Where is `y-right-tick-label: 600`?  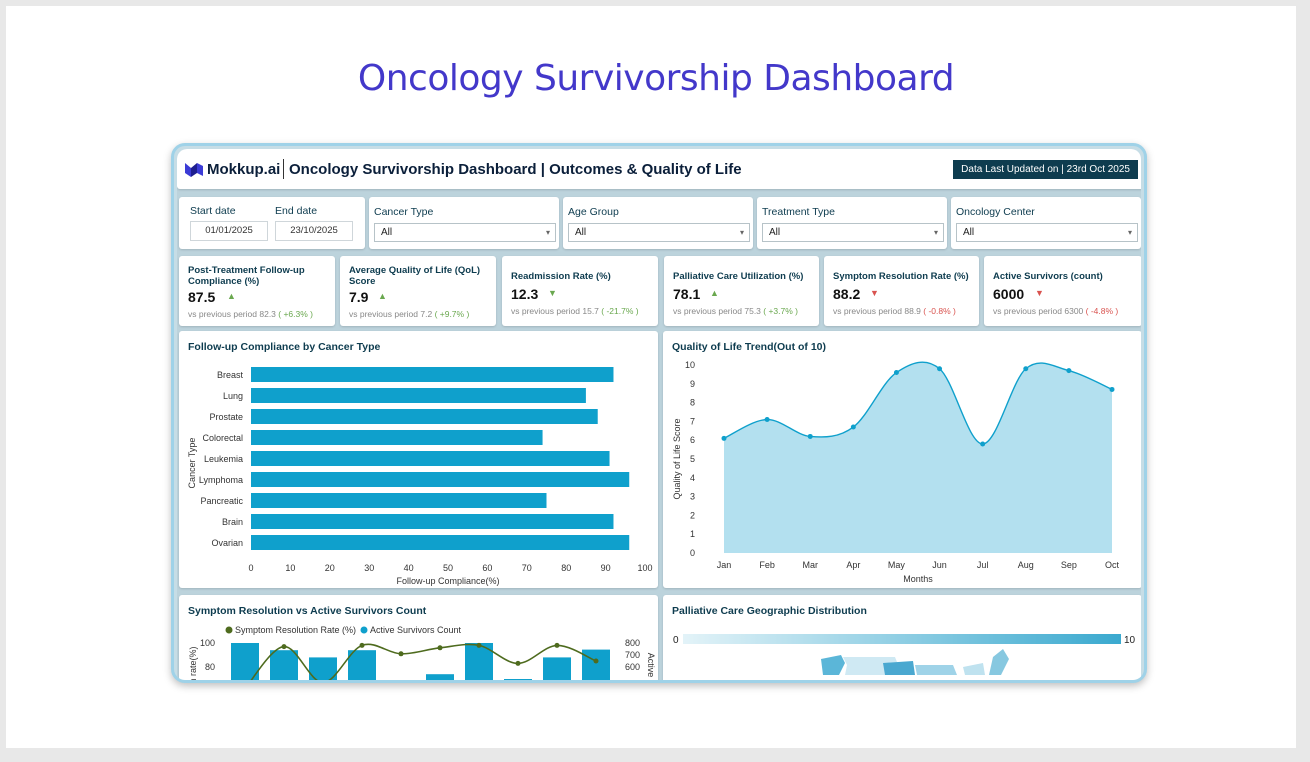
y-right-tick-label: 600 is located at coordinates (632, 667).